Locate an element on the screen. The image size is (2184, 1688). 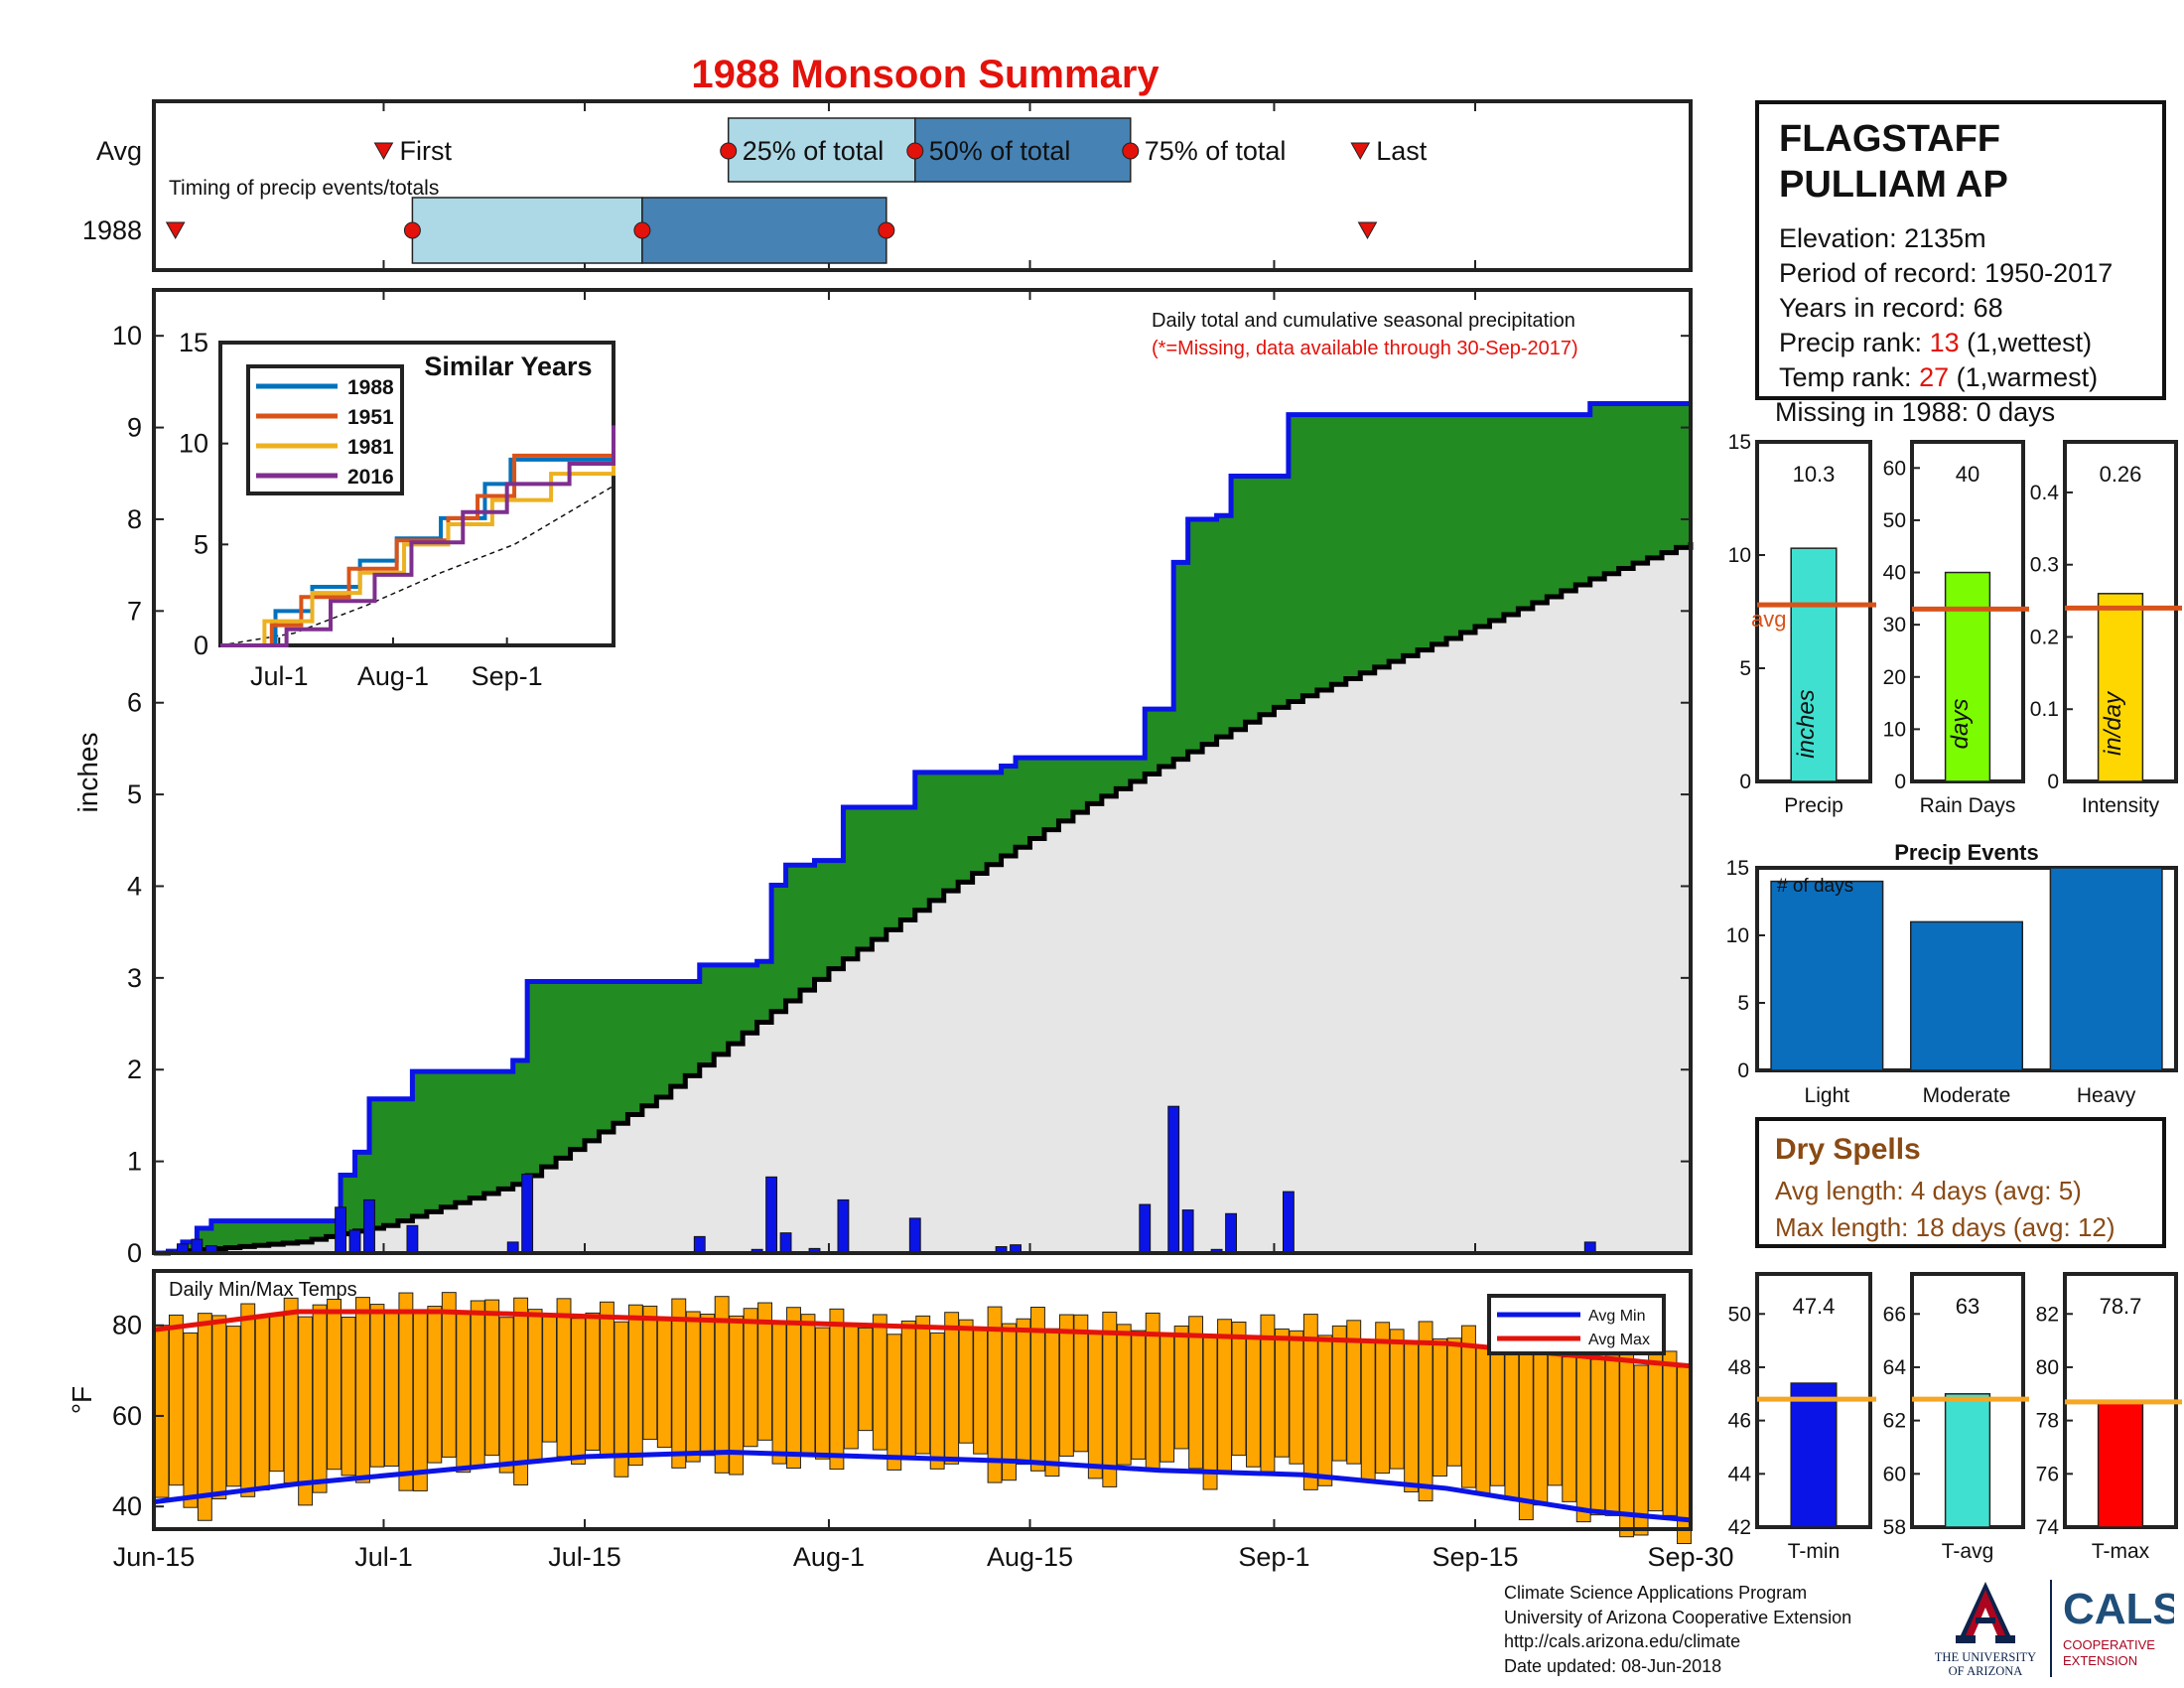
summary-panel-value-label: 40 is located at coordinates (1967, 474).